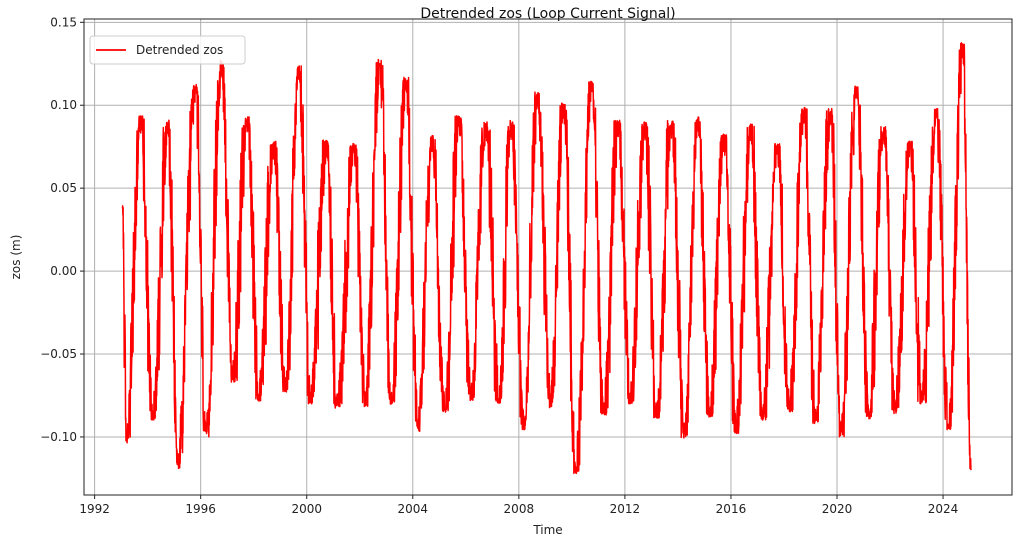  I want to click on x-tick-label: 2020, so click(837, 509).